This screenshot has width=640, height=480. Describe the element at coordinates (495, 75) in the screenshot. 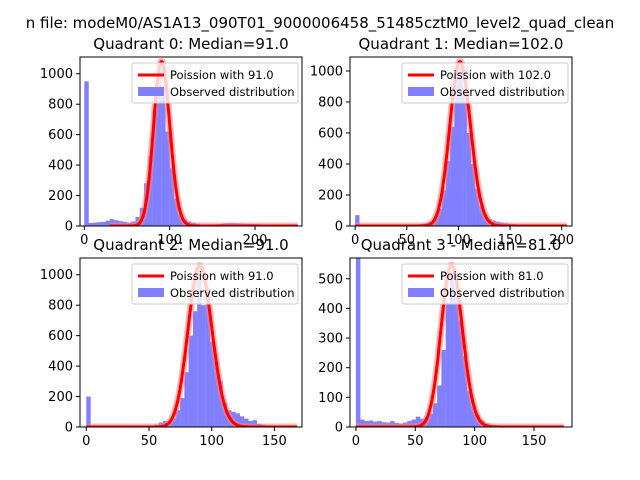

I see `legend-label-fit: Poission with 102.0` at that location.